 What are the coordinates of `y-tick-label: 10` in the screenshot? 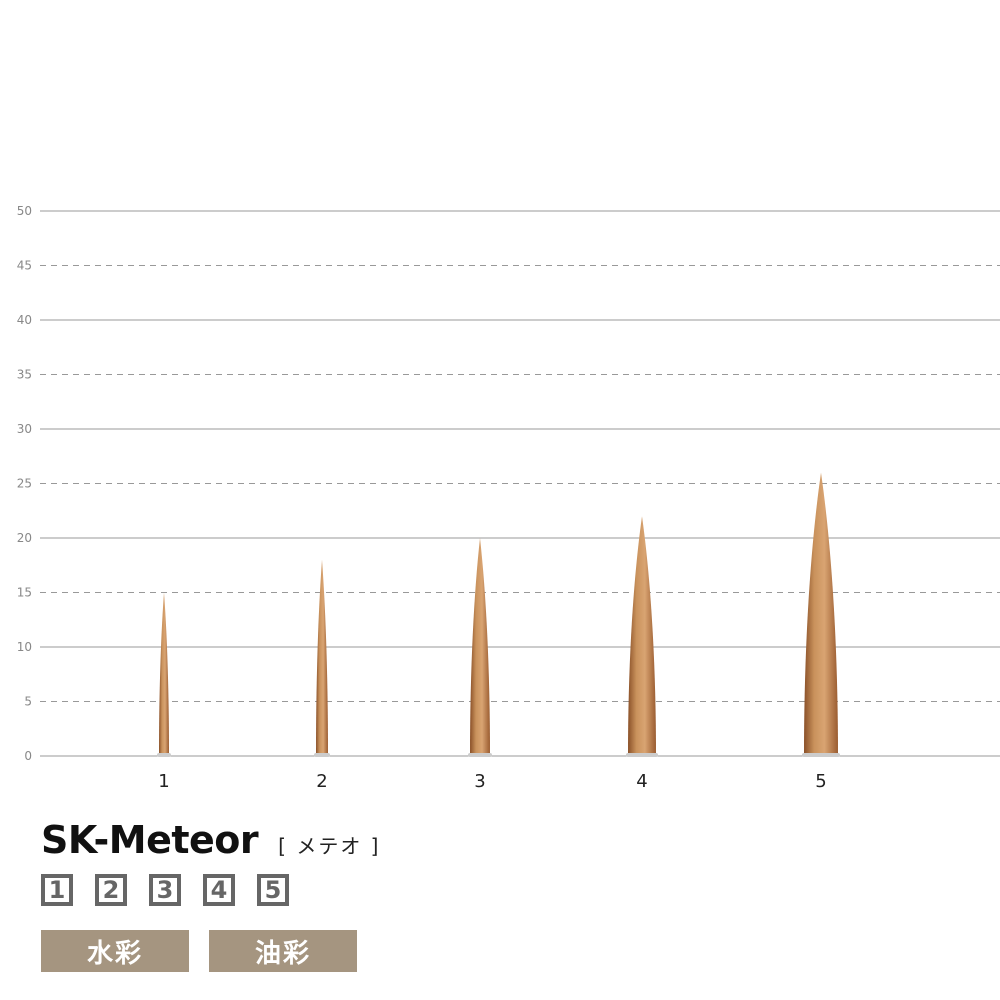 It's located at (24, 647).